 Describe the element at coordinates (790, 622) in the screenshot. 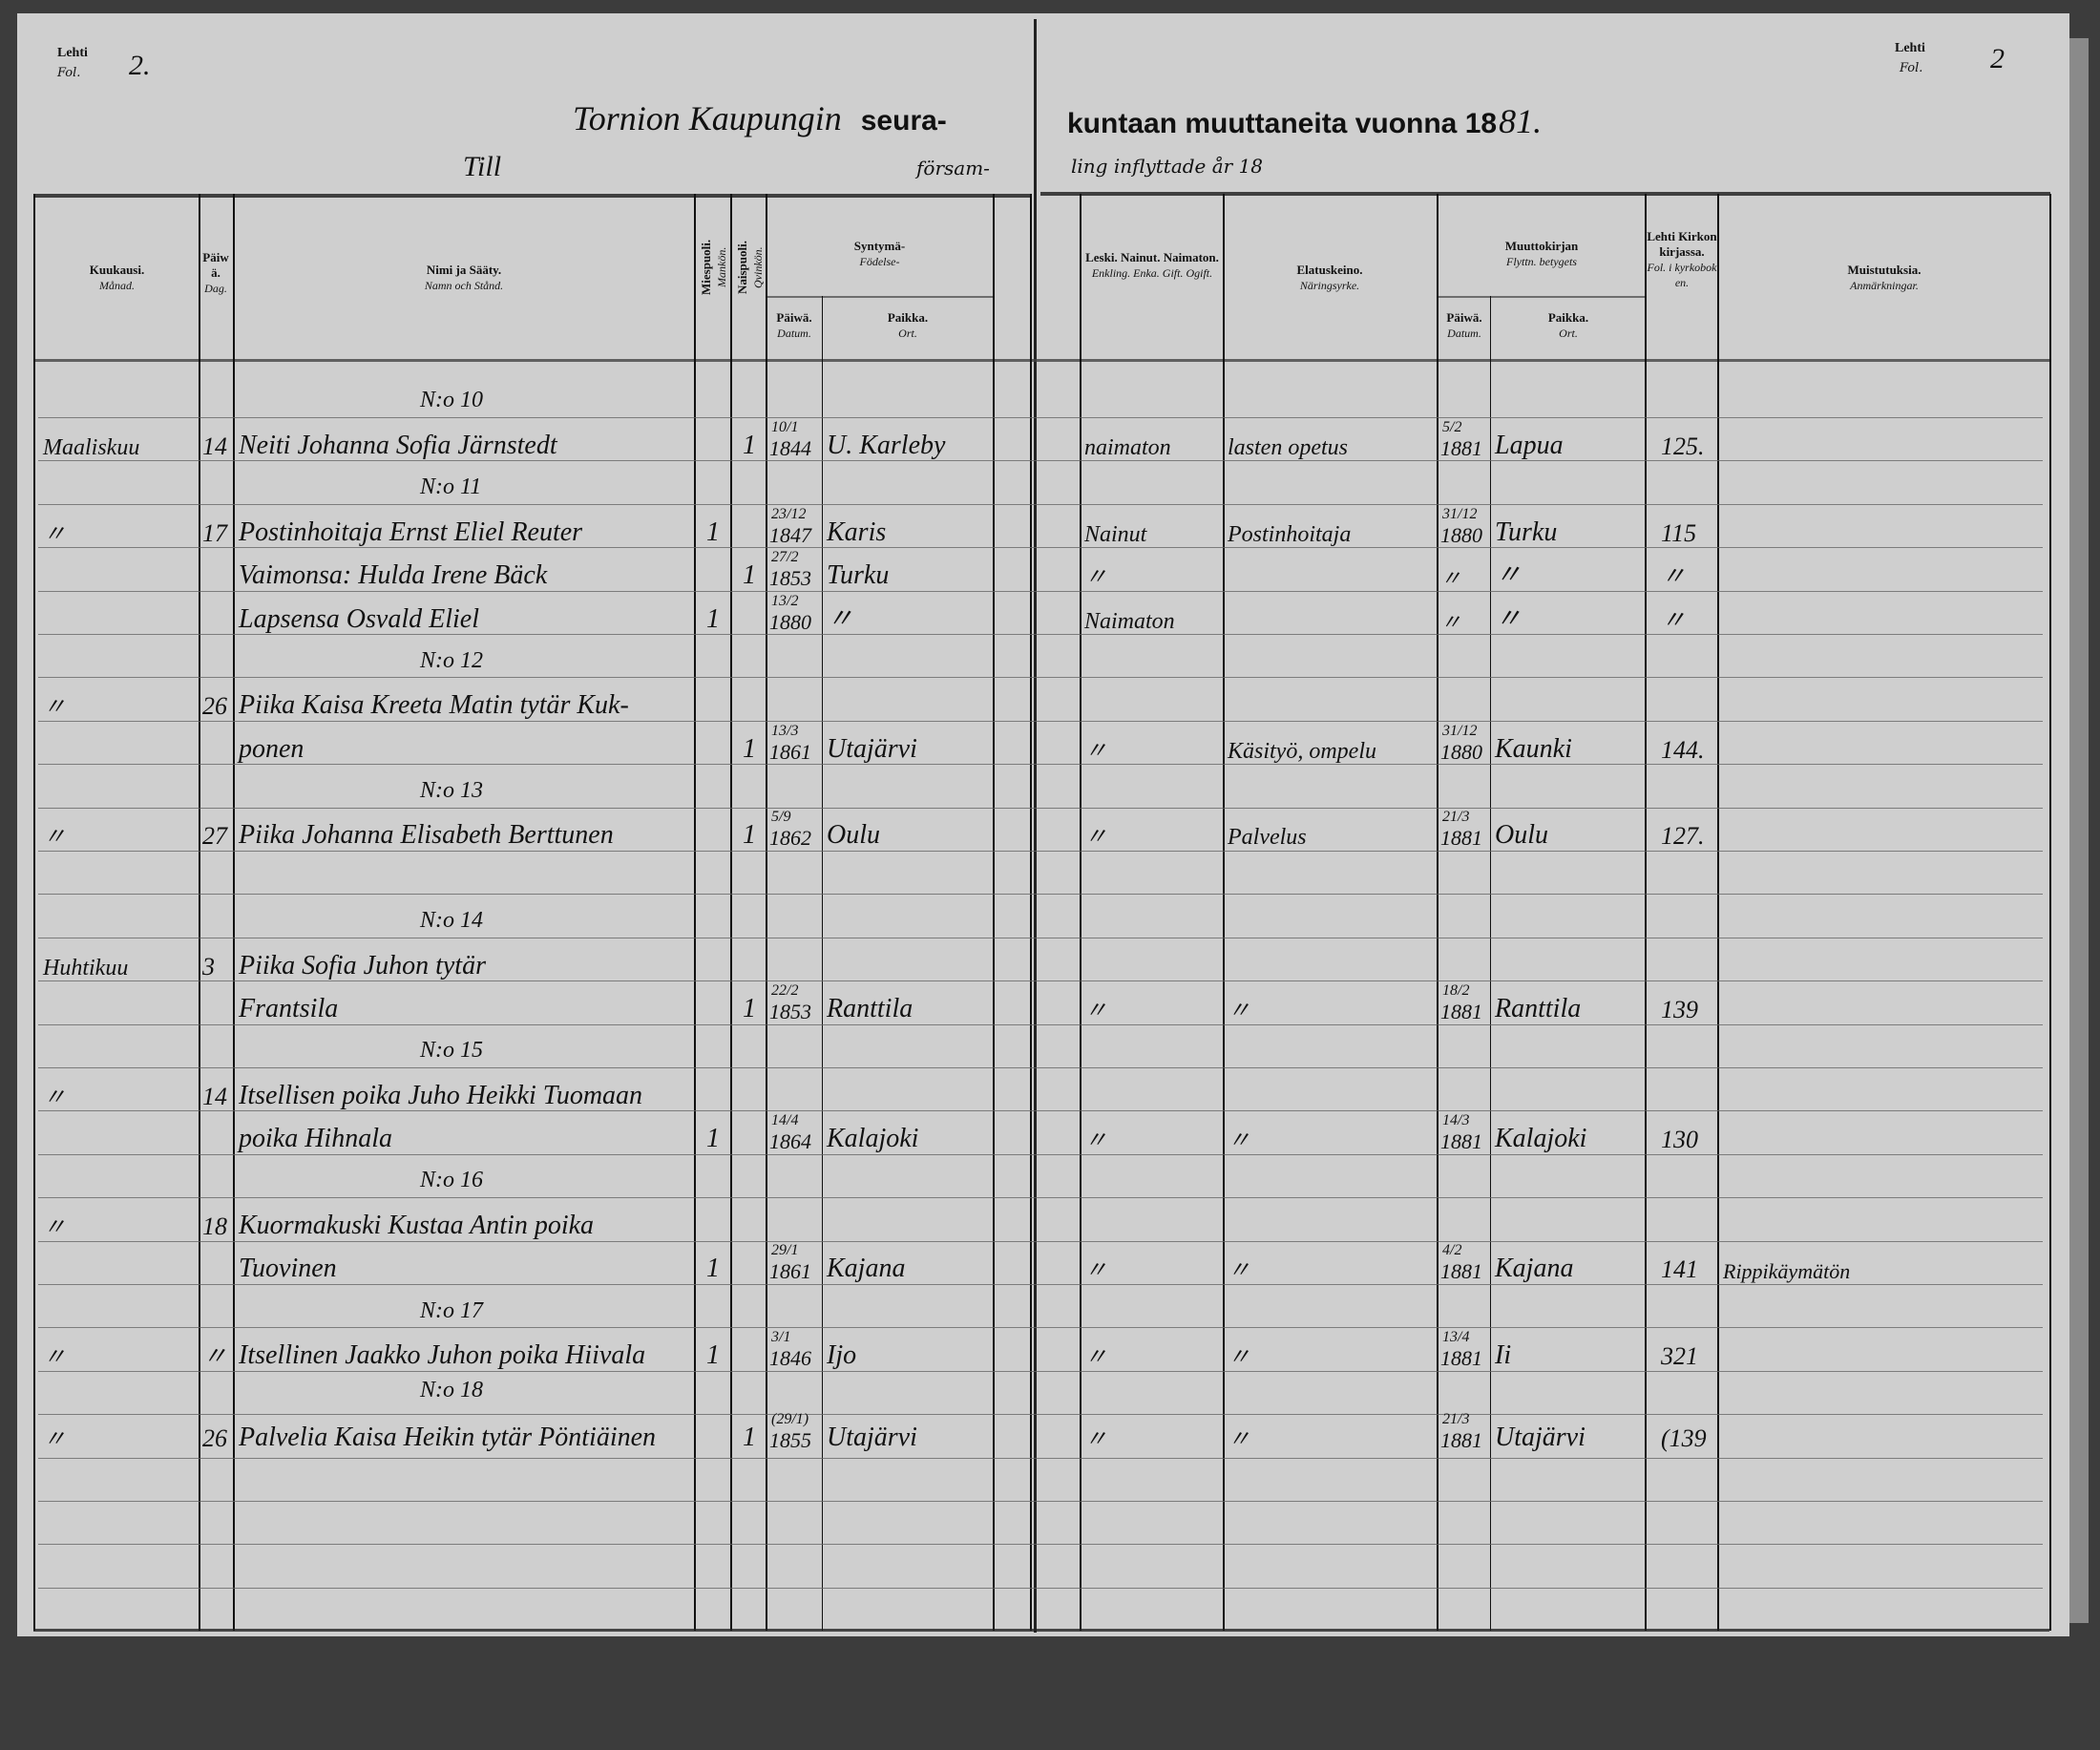

I see `entry-bdate-y: 1880` at that location.